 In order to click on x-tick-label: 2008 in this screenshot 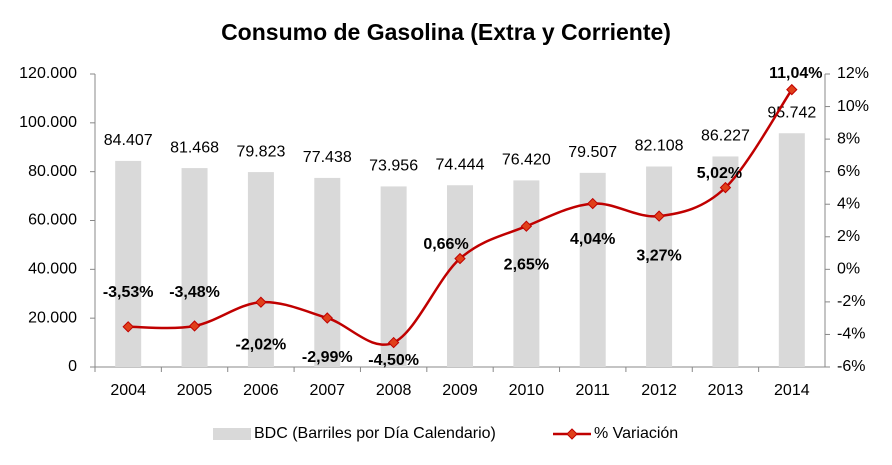, I will do `click(394, 390)`.